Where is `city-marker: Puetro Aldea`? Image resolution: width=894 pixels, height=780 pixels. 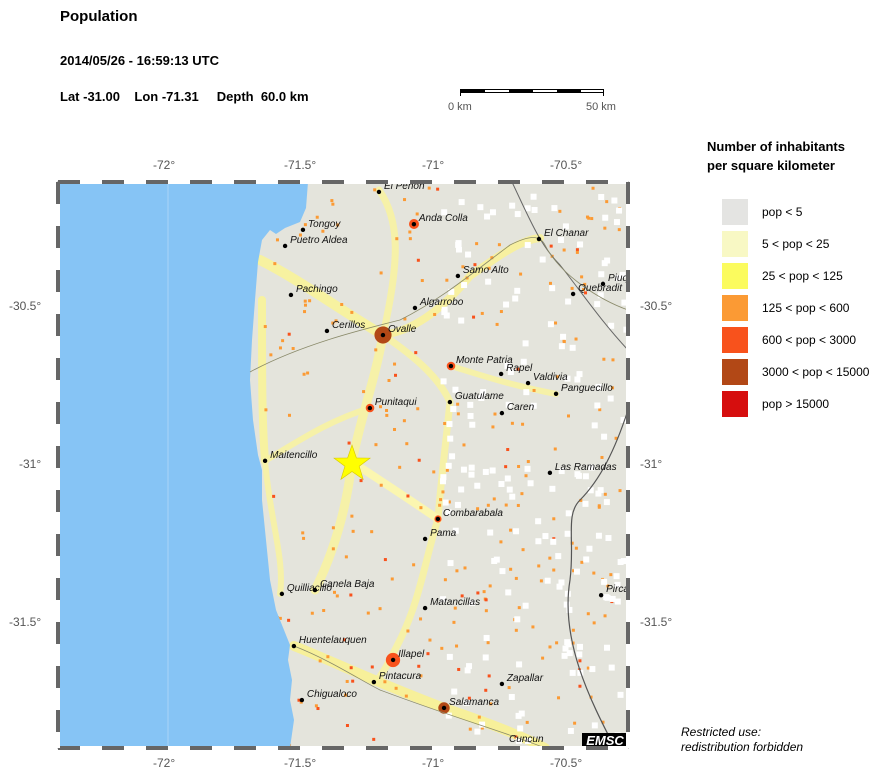 city-marker: Puetro Aldea is located at coordinates (315, 242).